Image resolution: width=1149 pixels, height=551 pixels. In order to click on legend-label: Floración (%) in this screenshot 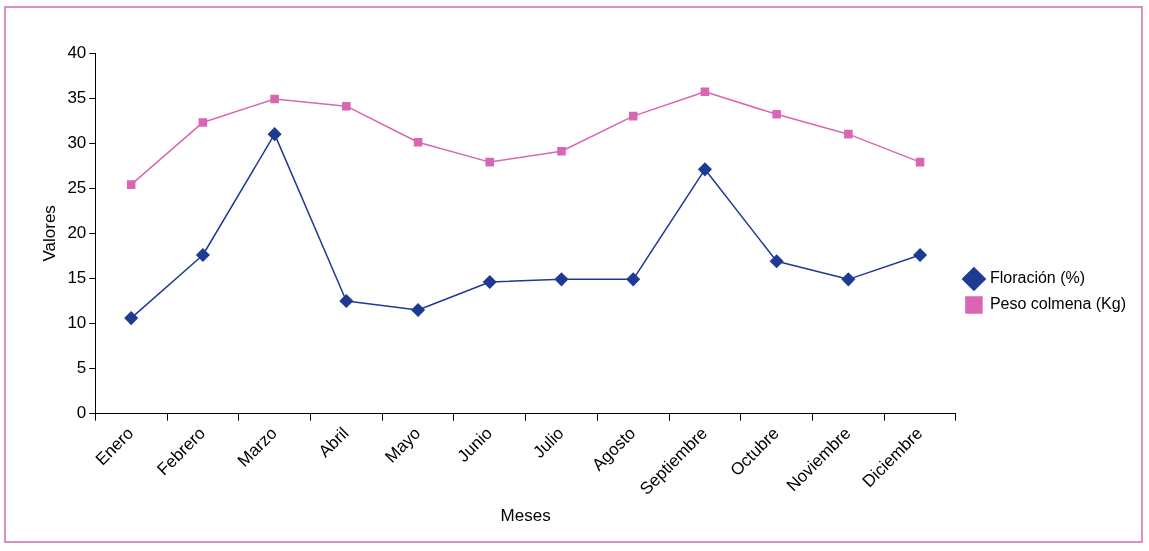, I will do `click(1037, 278)`.